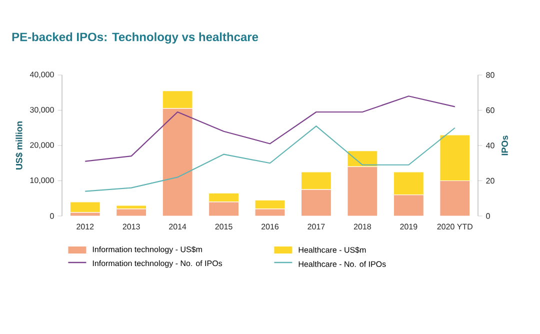  What do you see at coordinates (42, 180) in the screenshot?
I see `y-tick-label: 10,000` at bounding box center [42, 180].